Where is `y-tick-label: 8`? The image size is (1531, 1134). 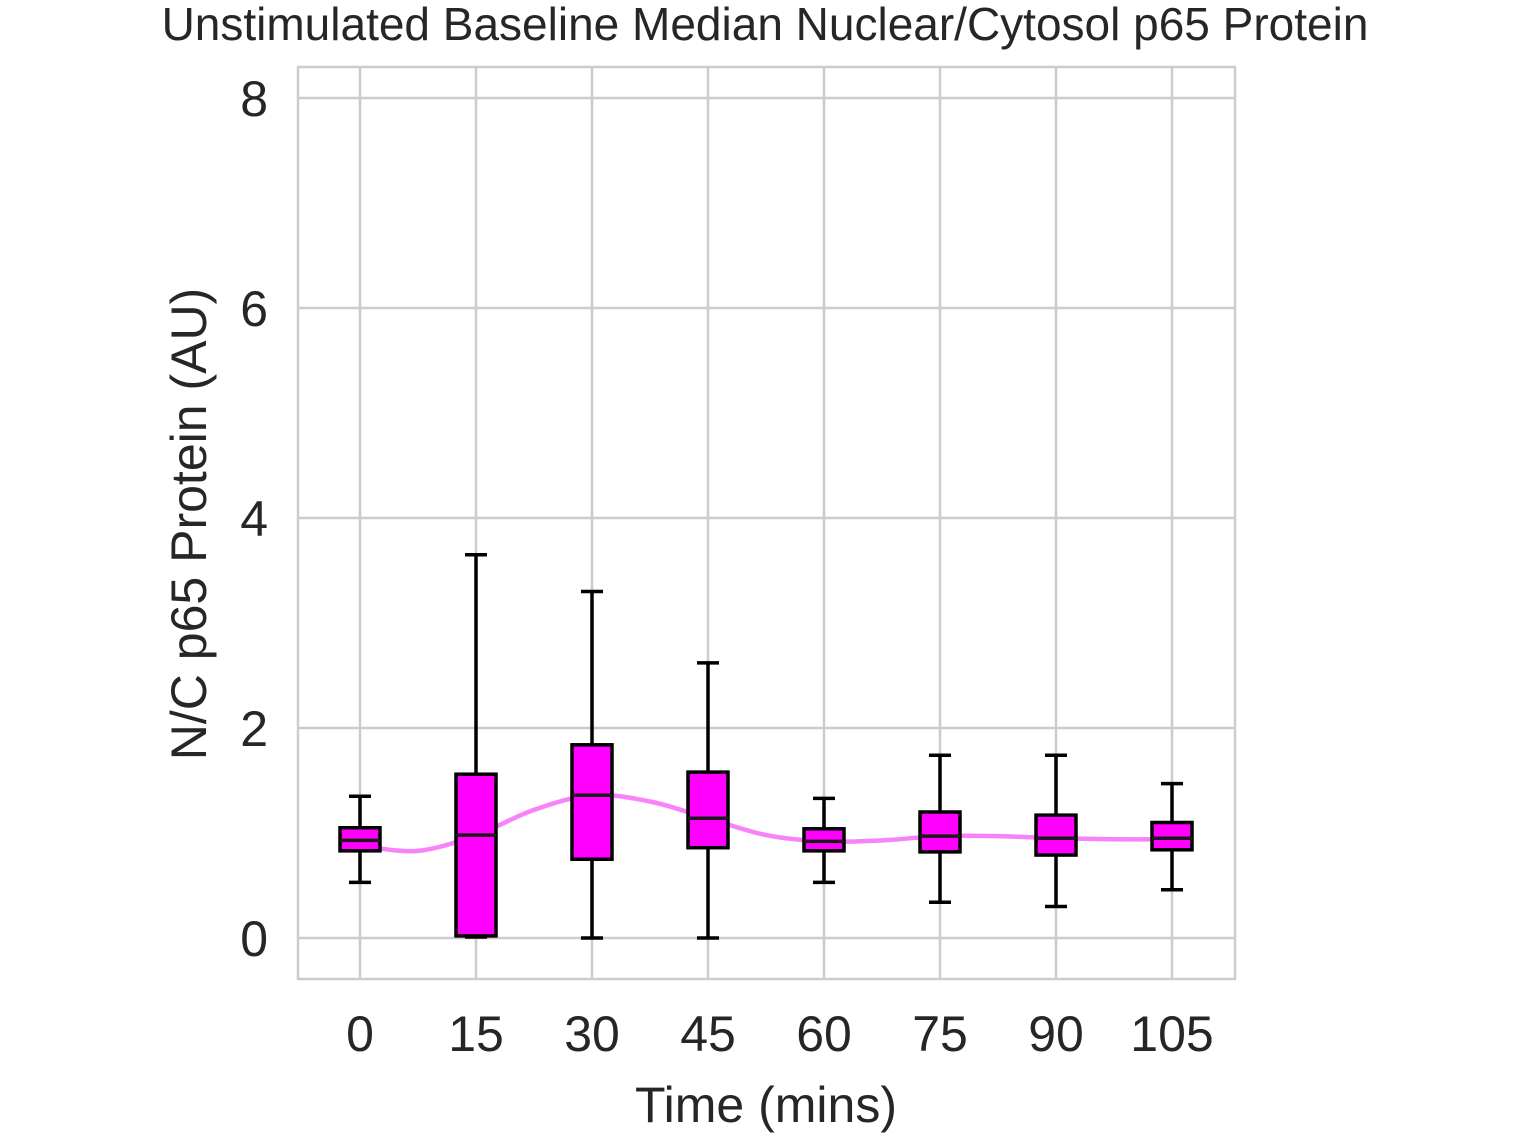
y-tick-label: 8 is located at coordinates (254, 99).